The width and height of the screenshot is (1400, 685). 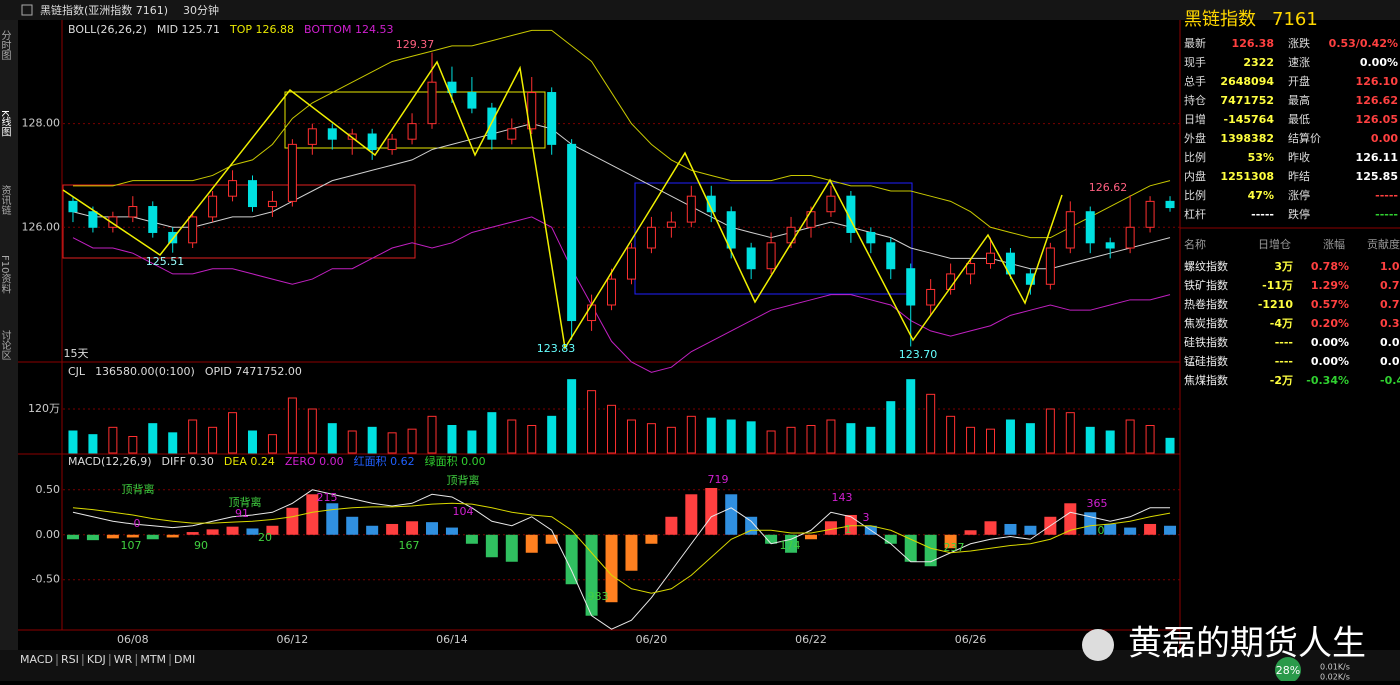 What do you see at coordinates (76, 353) in the screenshot?
I see `price-annotation: 15天` at bounding box center [76, 353].